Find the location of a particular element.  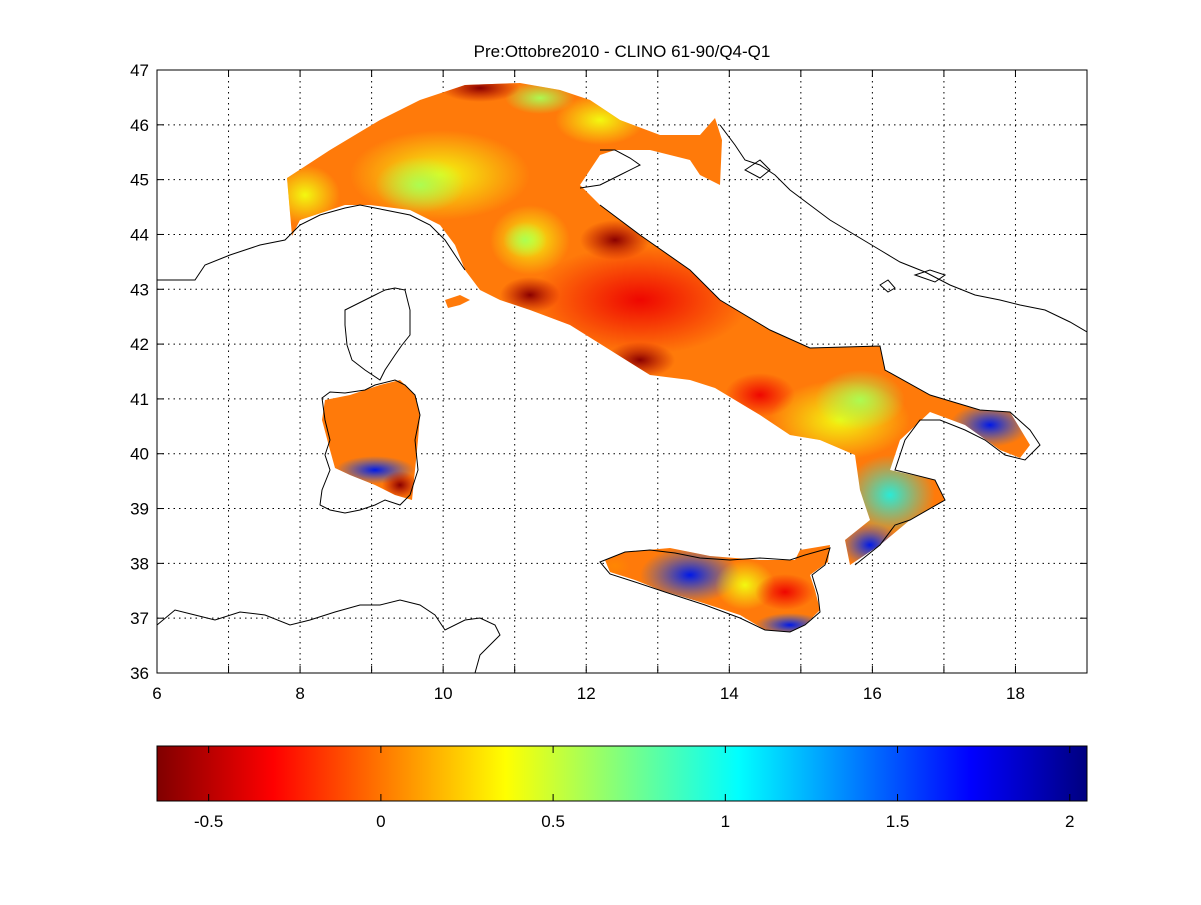

colorbar-tick-label: 1 is located at coordinates (725, 821).